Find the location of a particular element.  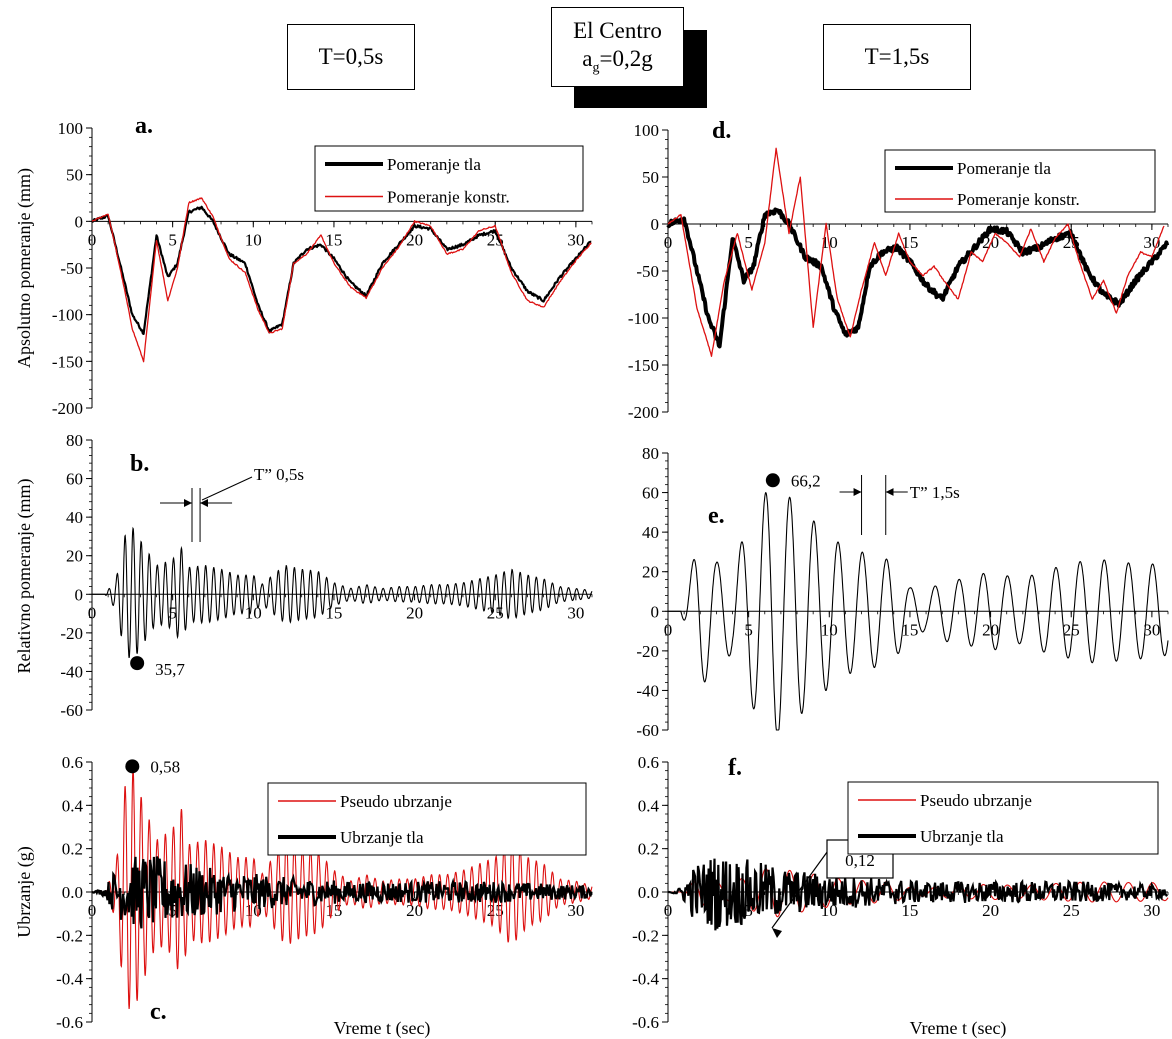

y-tick-label: -40 is located at coordinates (71, 671).